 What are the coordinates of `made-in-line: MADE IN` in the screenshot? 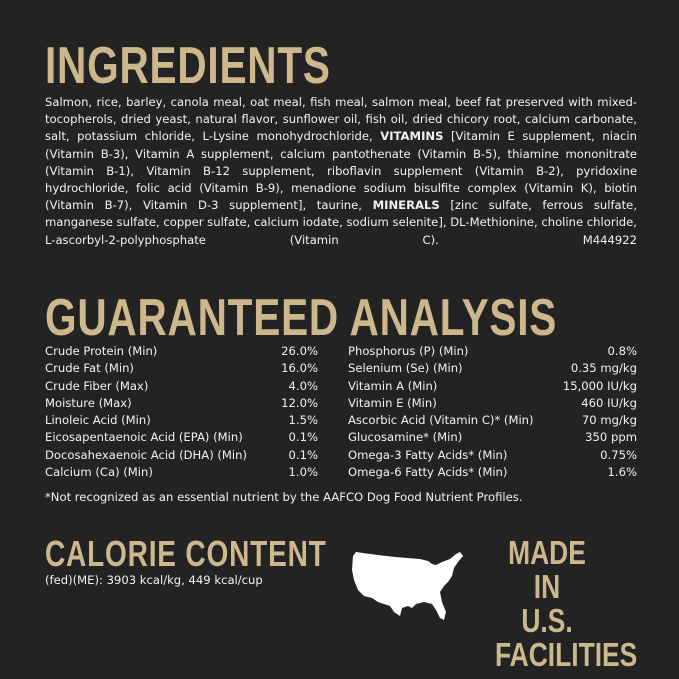 It's located at (547, 569).